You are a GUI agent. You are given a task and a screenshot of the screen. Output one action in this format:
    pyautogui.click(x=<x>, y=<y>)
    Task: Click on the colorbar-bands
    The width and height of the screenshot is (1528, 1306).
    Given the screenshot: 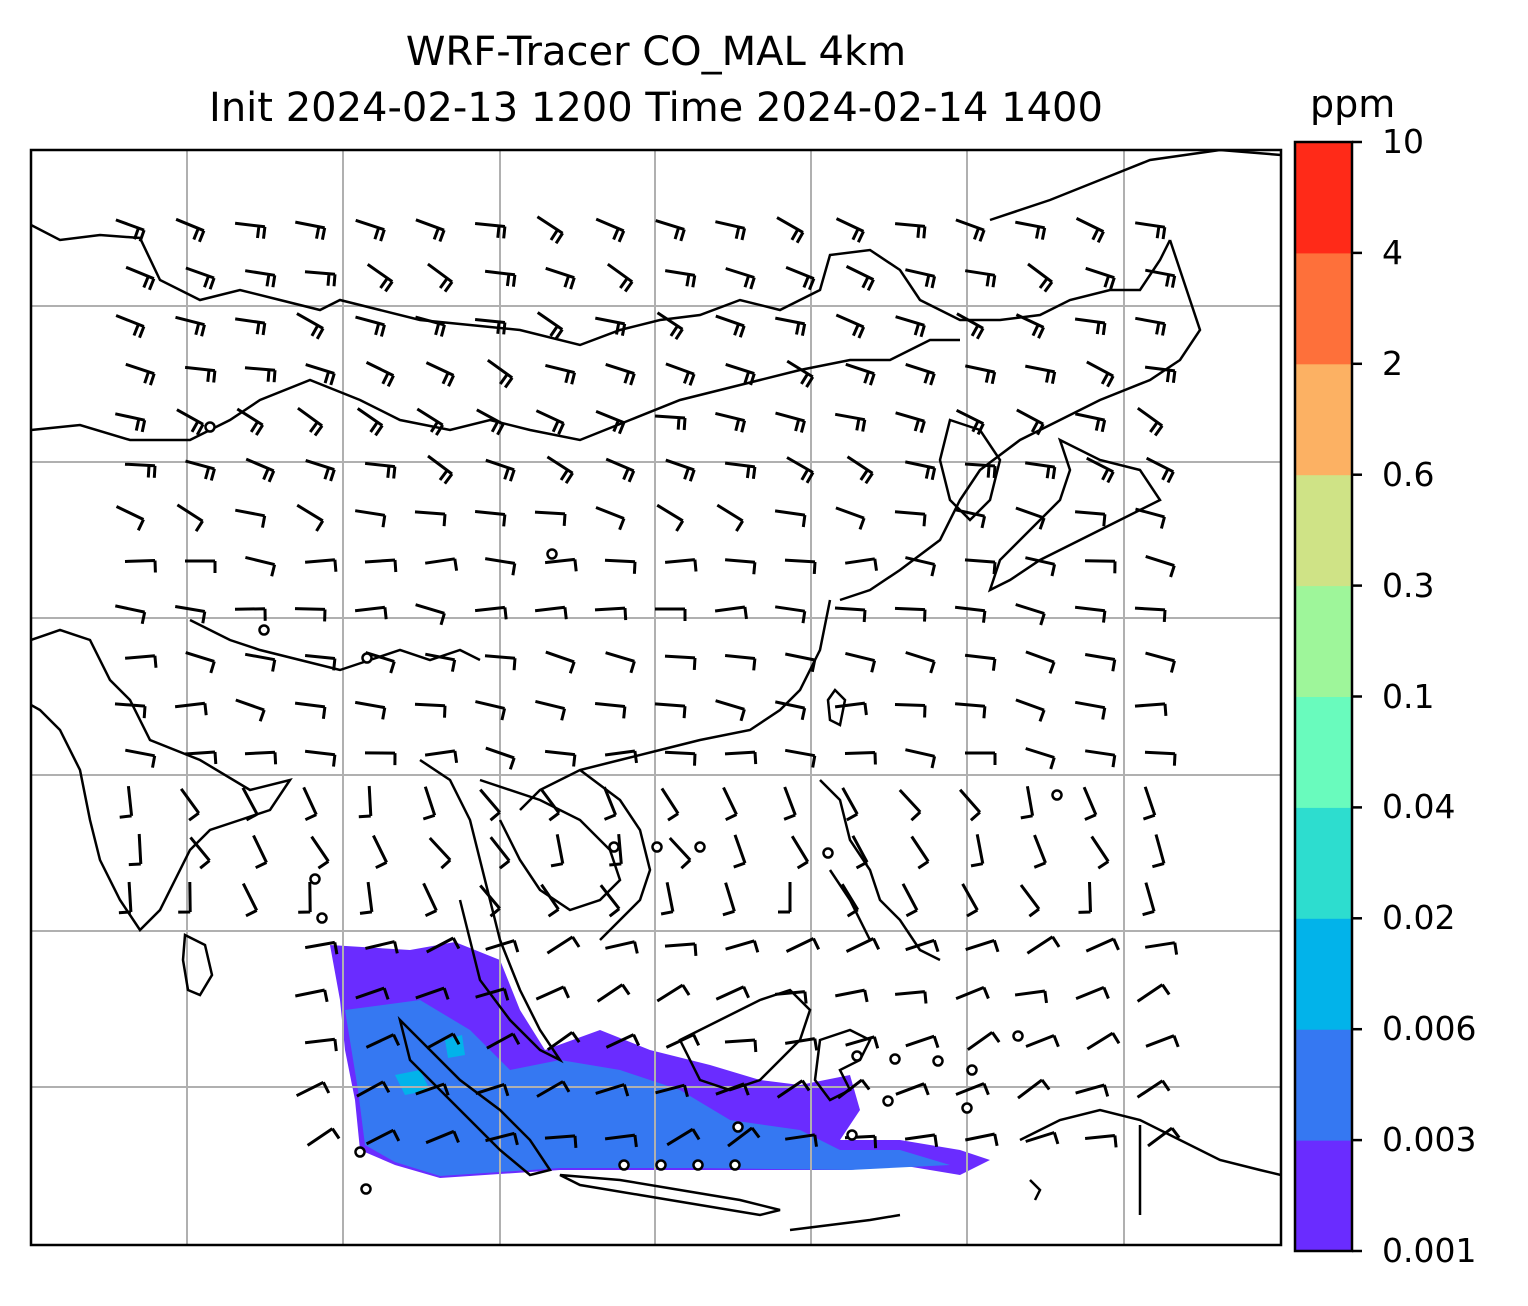 What is the action you would take?
    pyautogui.click(x=1323, y=697)
    